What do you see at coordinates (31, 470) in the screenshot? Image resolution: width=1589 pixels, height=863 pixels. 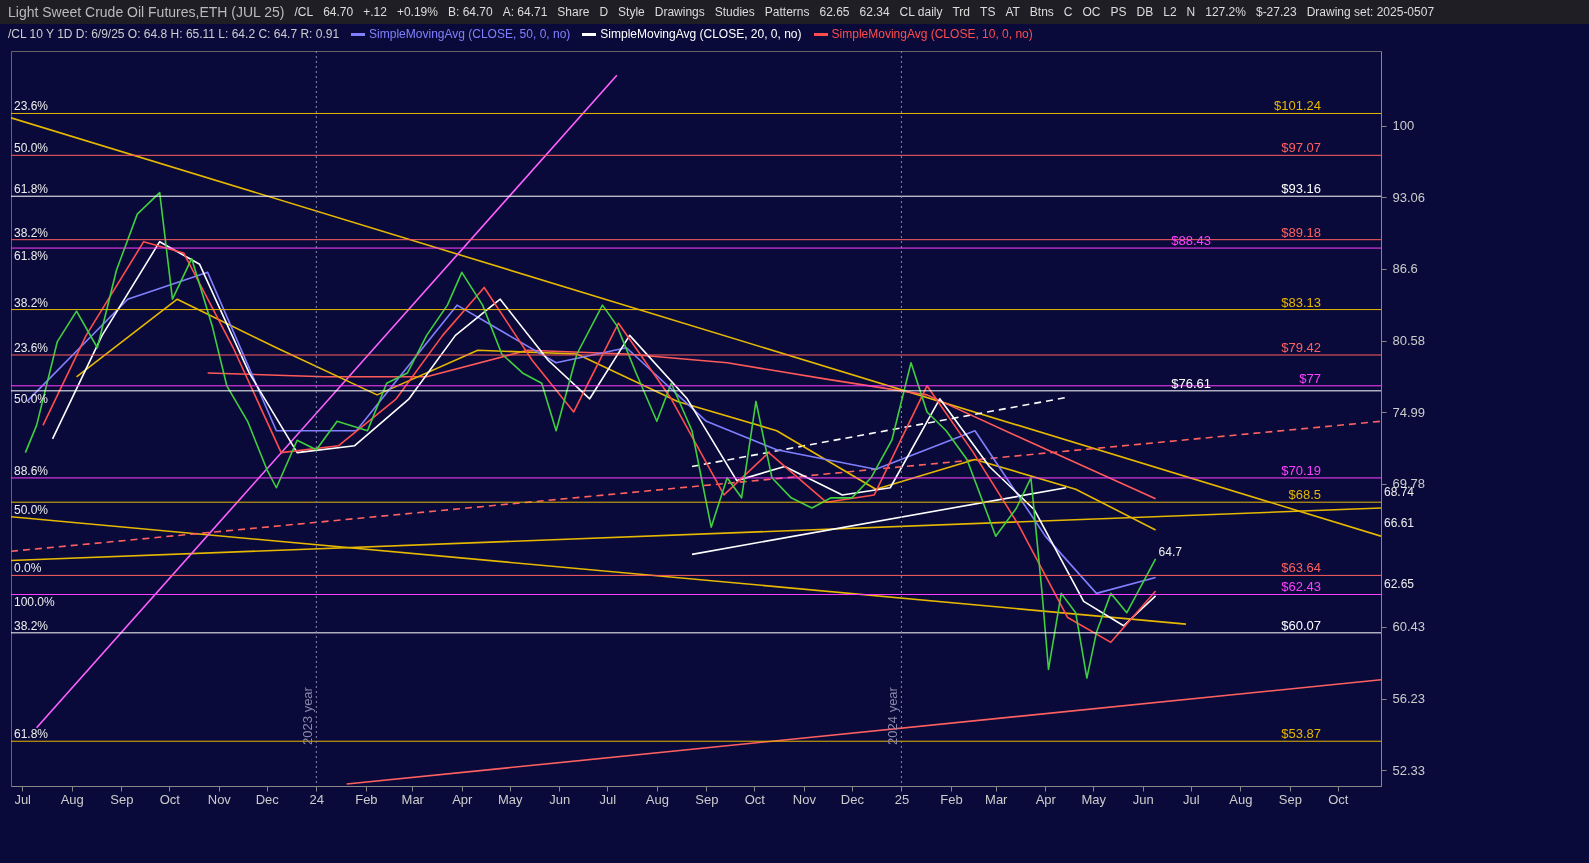 I see `annotation: 88.6%` at bounding box center [31, 470].